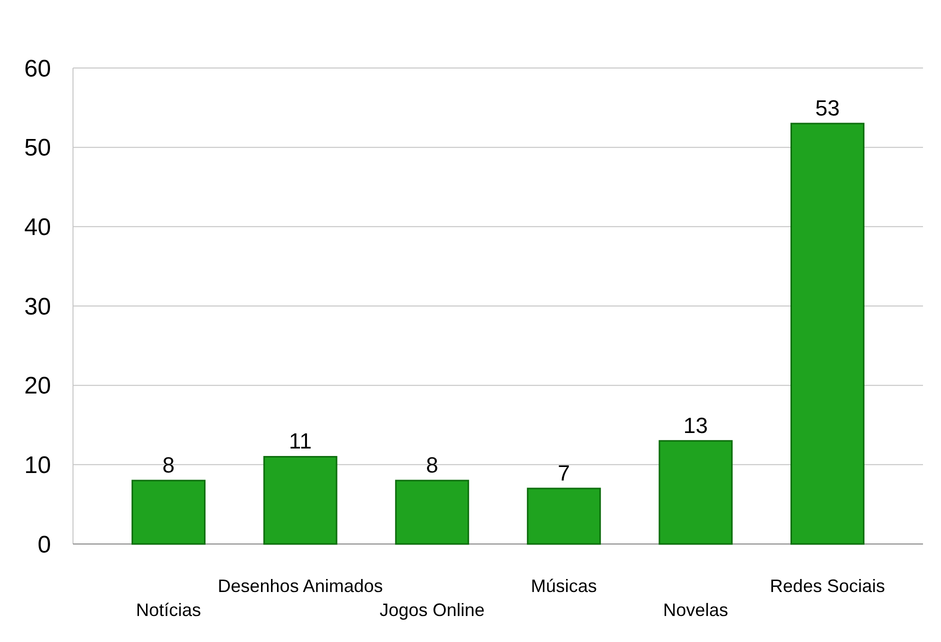 This screenshot has height=642, width=941. Describe the element at coordinates (563, 586) in the screenshot. I see `x-tick-label: Músicas` at that location.